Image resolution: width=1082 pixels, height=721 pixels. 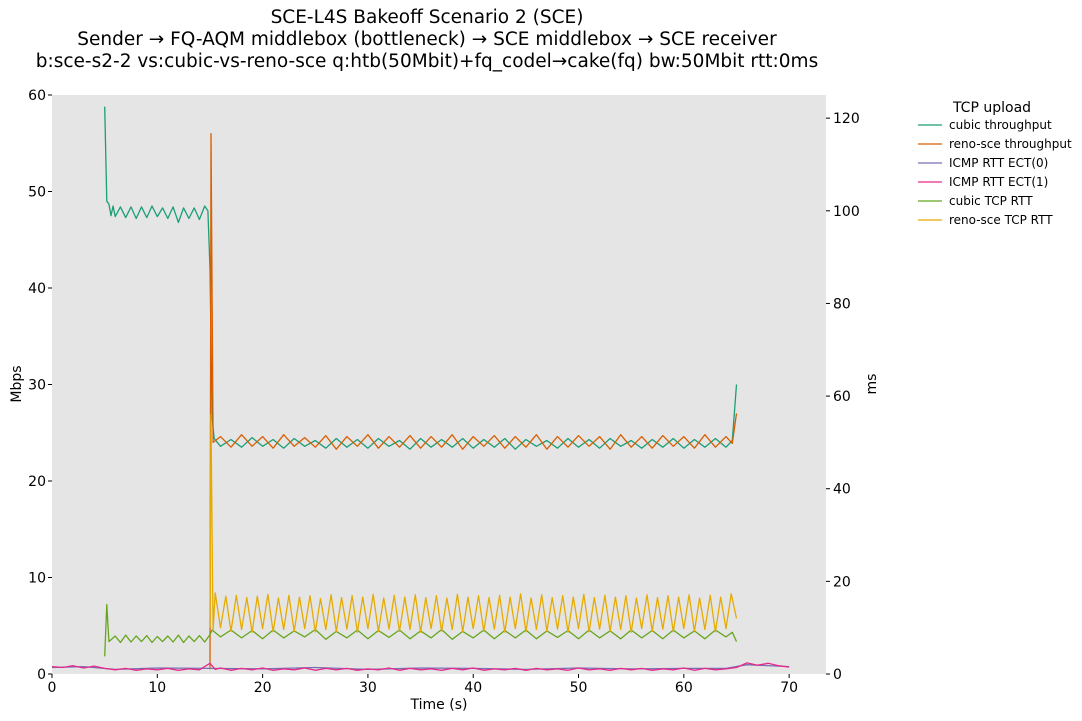 What do you see at coordinates (37, 386) in the screenshot?
I see `y-left-tick-label: 30` at bounding box center [37, 386].